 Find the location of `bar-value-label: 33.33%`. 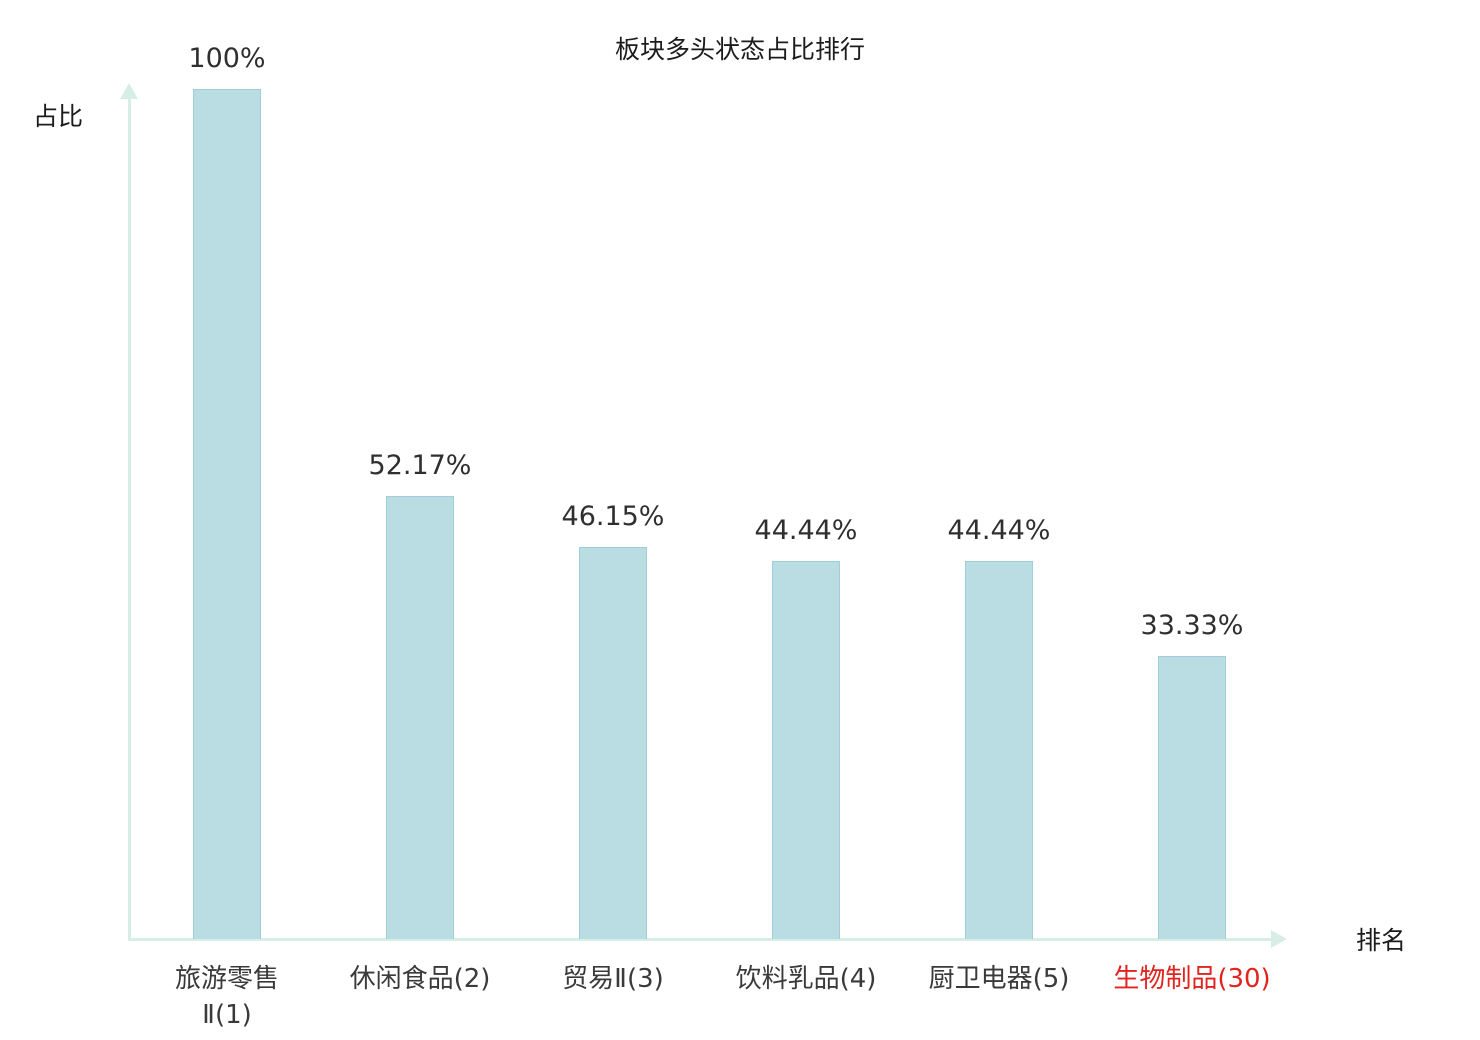

bar-value-label: 33.33% is located at coordinates (1192, 625).